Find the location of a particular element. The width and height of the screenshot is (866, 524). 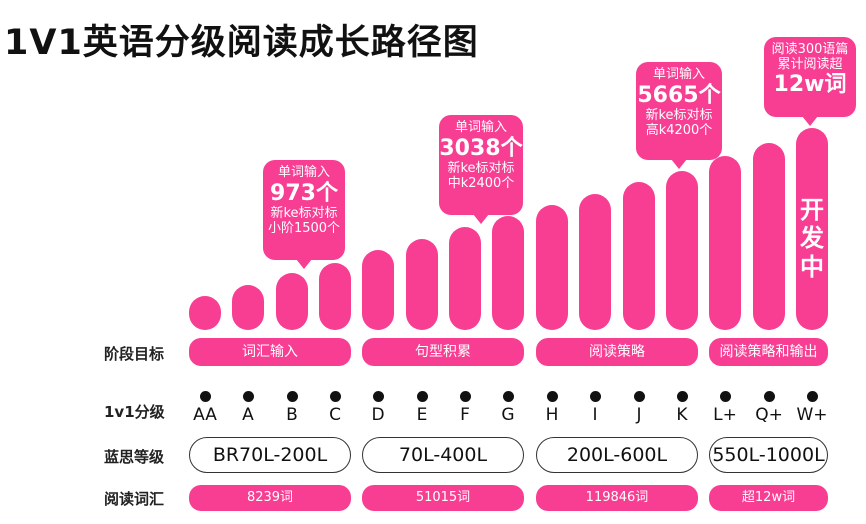

vocab-pill: 51015词 is located at coordinates (443, 498).